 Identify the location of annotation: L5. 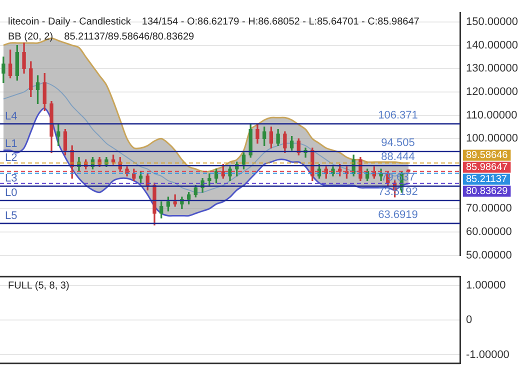
(11, 216).